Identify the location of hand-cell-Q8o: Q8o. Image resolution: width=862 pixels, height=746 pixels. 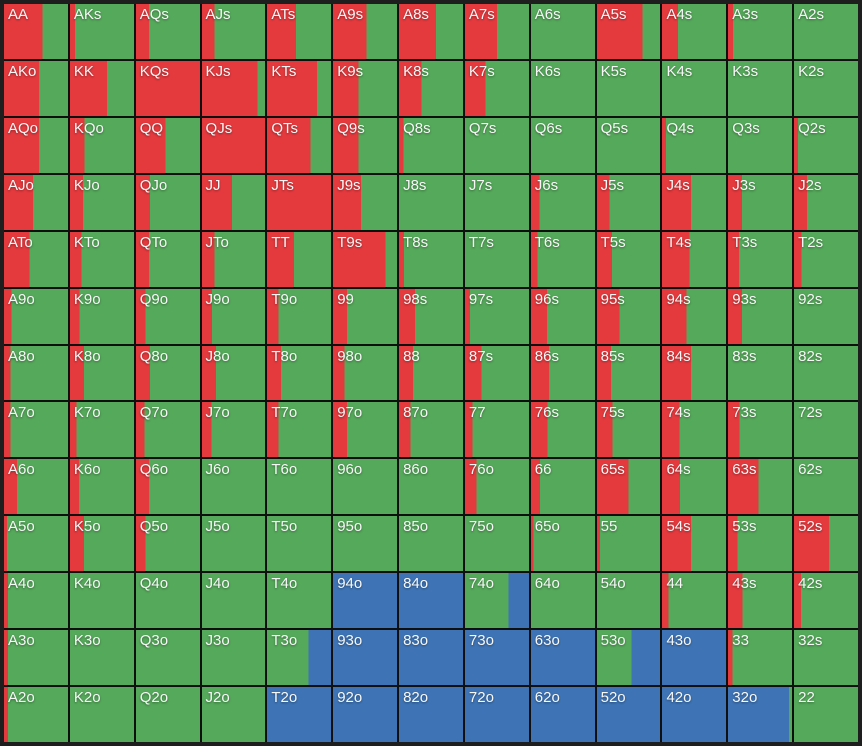
(167, 373).